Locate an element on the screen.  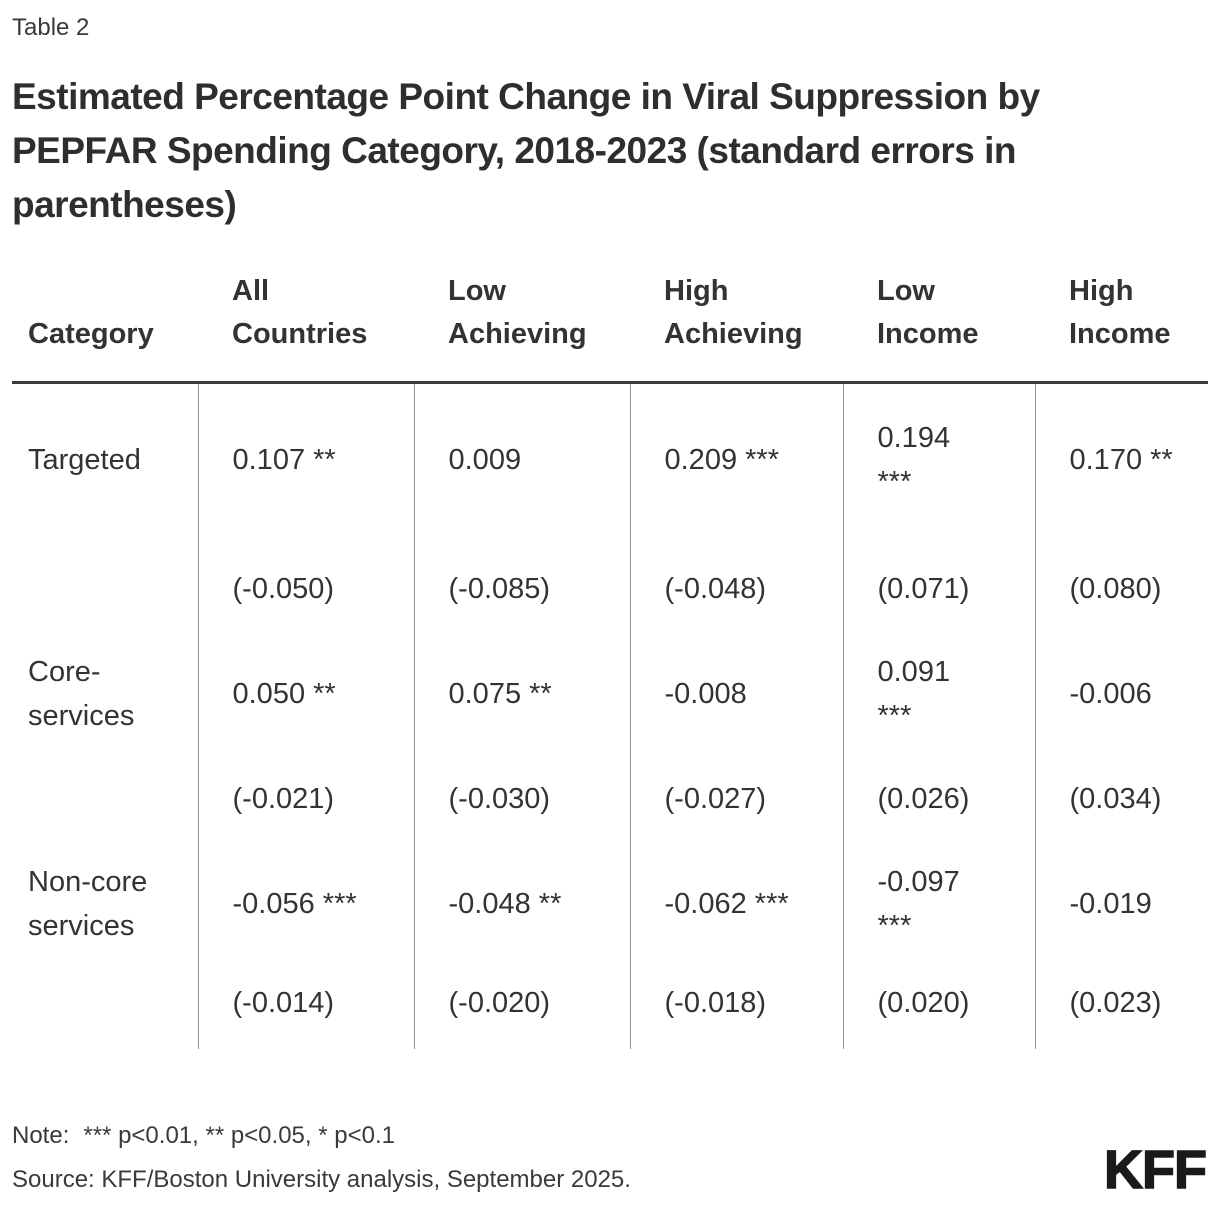
se-cell: (0.071) is located at coordinates (938, 590).